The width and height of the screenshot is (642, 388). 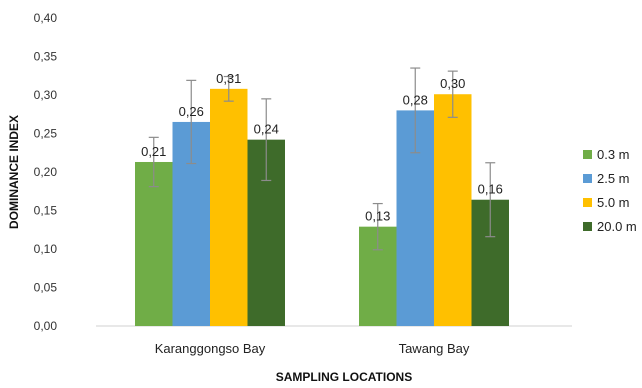 What do you see at coordinates (434, 348) in the screenshot?
I see `x-category-label: Tawang Bay` at bounding box center [434, 348].